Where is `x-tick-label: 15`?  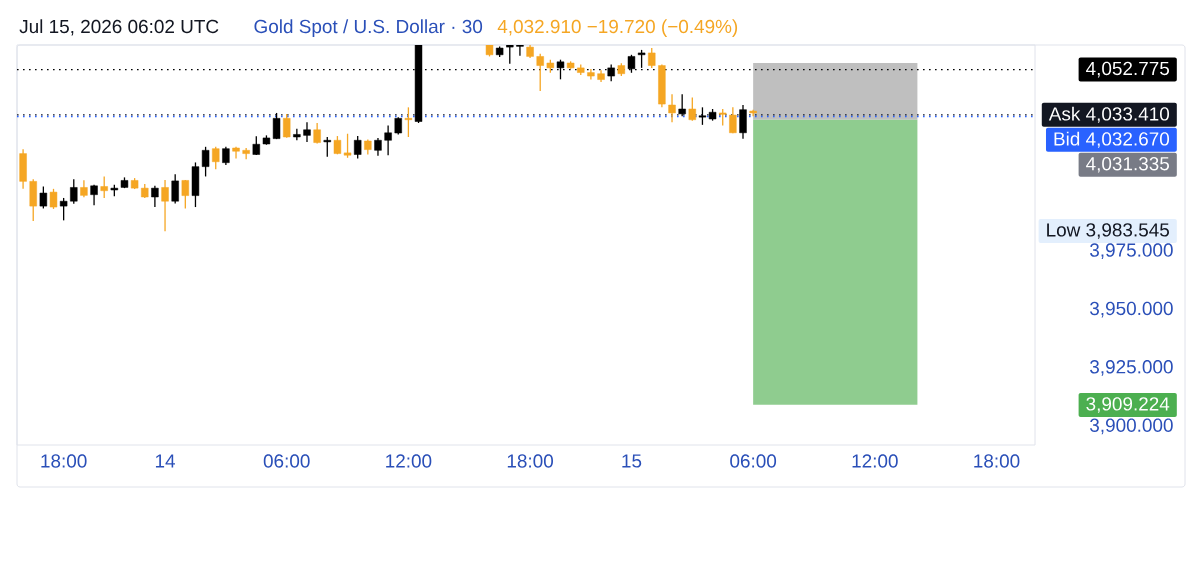
x-tick-label: 15 is located at coordinates (632, 461).